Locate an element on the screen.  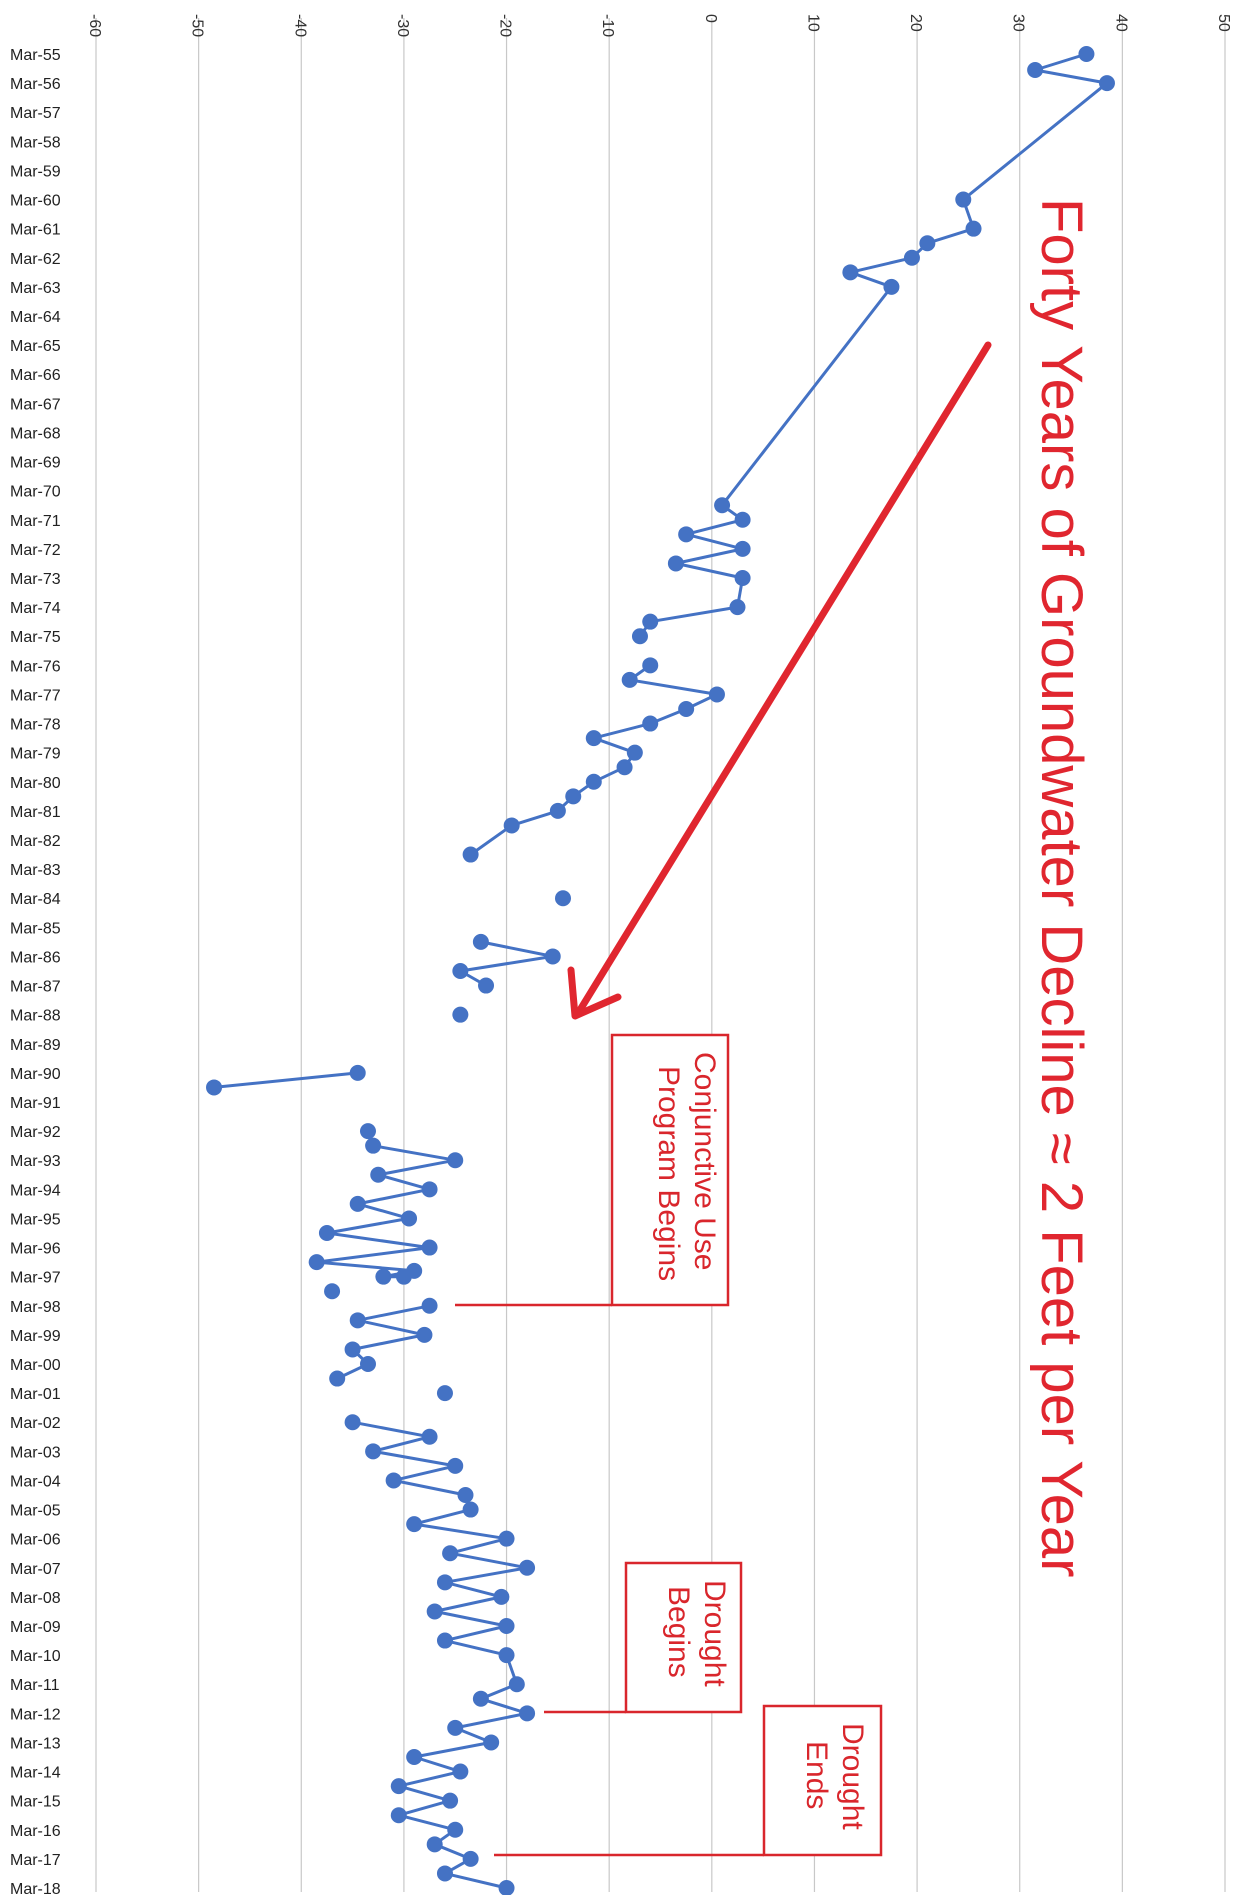
category-label: Mar-12 is located at coordinates (35, 1714).